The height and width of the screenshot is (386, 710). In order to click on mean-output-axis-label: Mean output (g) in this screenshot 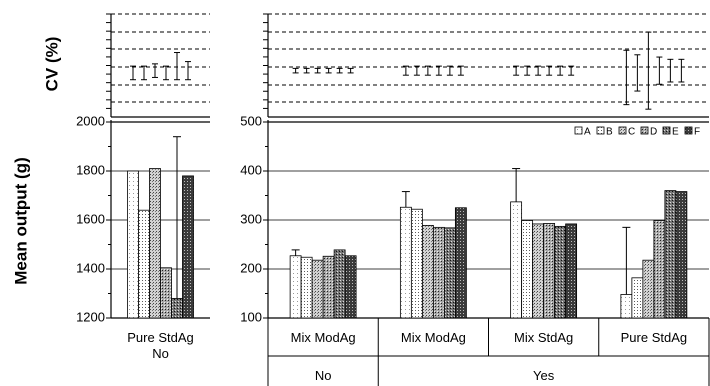, I will do `click(20, 220)`.